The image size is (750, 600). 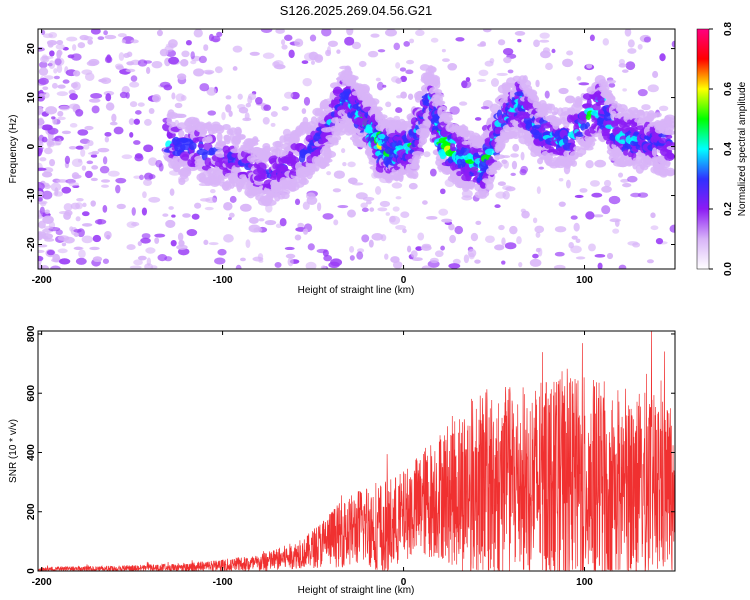 What do you see at coordinates (13, 149) in the screenshot?
I see `spectrogram-y-label: Frequency (Hz)` at bounding box center [13, 149].